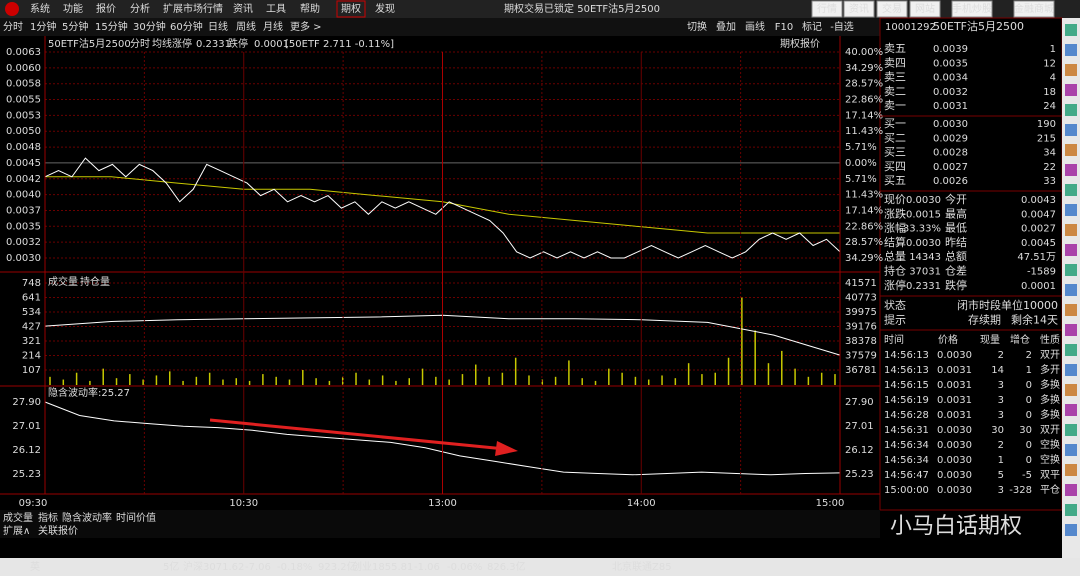 This screenshot has height=576, width=1080. I want to click on menu-item: 分析, so click(140, 8).